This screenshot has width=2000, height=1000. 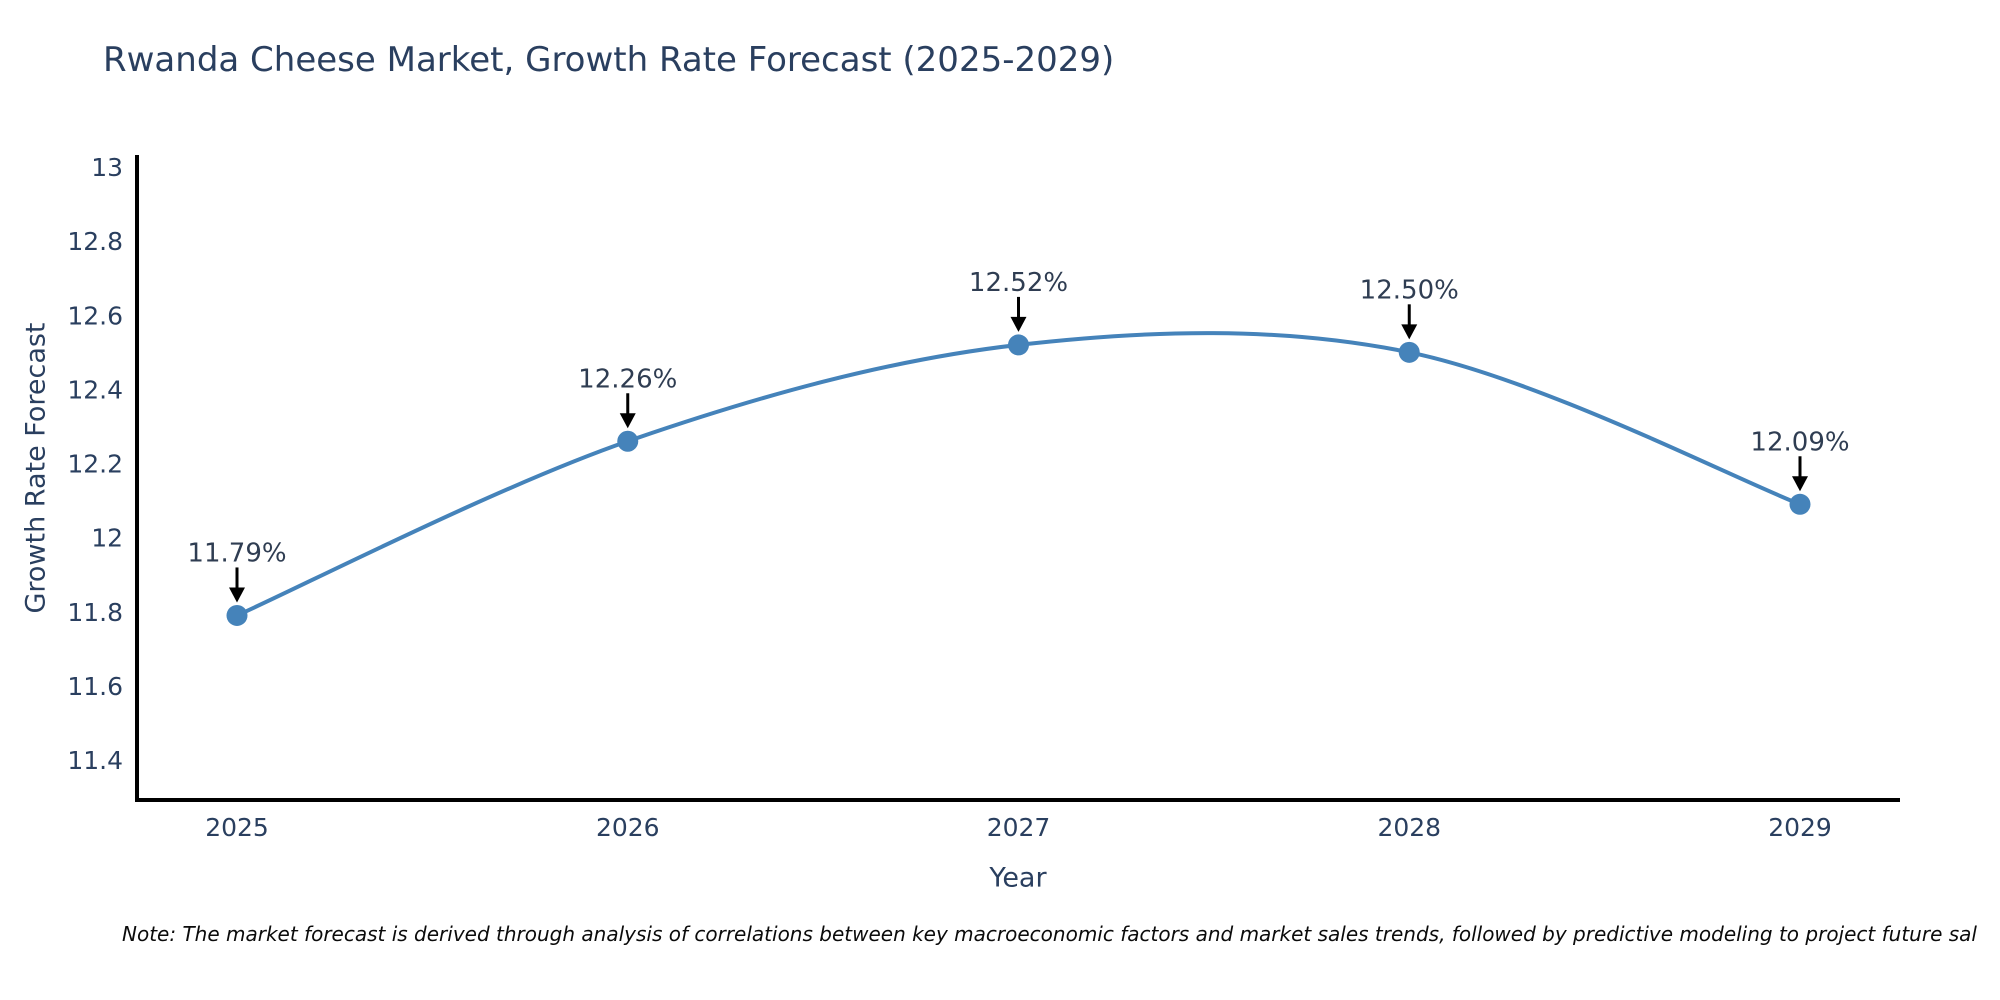 What do you see at coordinates (1409, 827) in the screenshot?
I see `x-tick-label: 2028` at bounding box center [1409, 827].